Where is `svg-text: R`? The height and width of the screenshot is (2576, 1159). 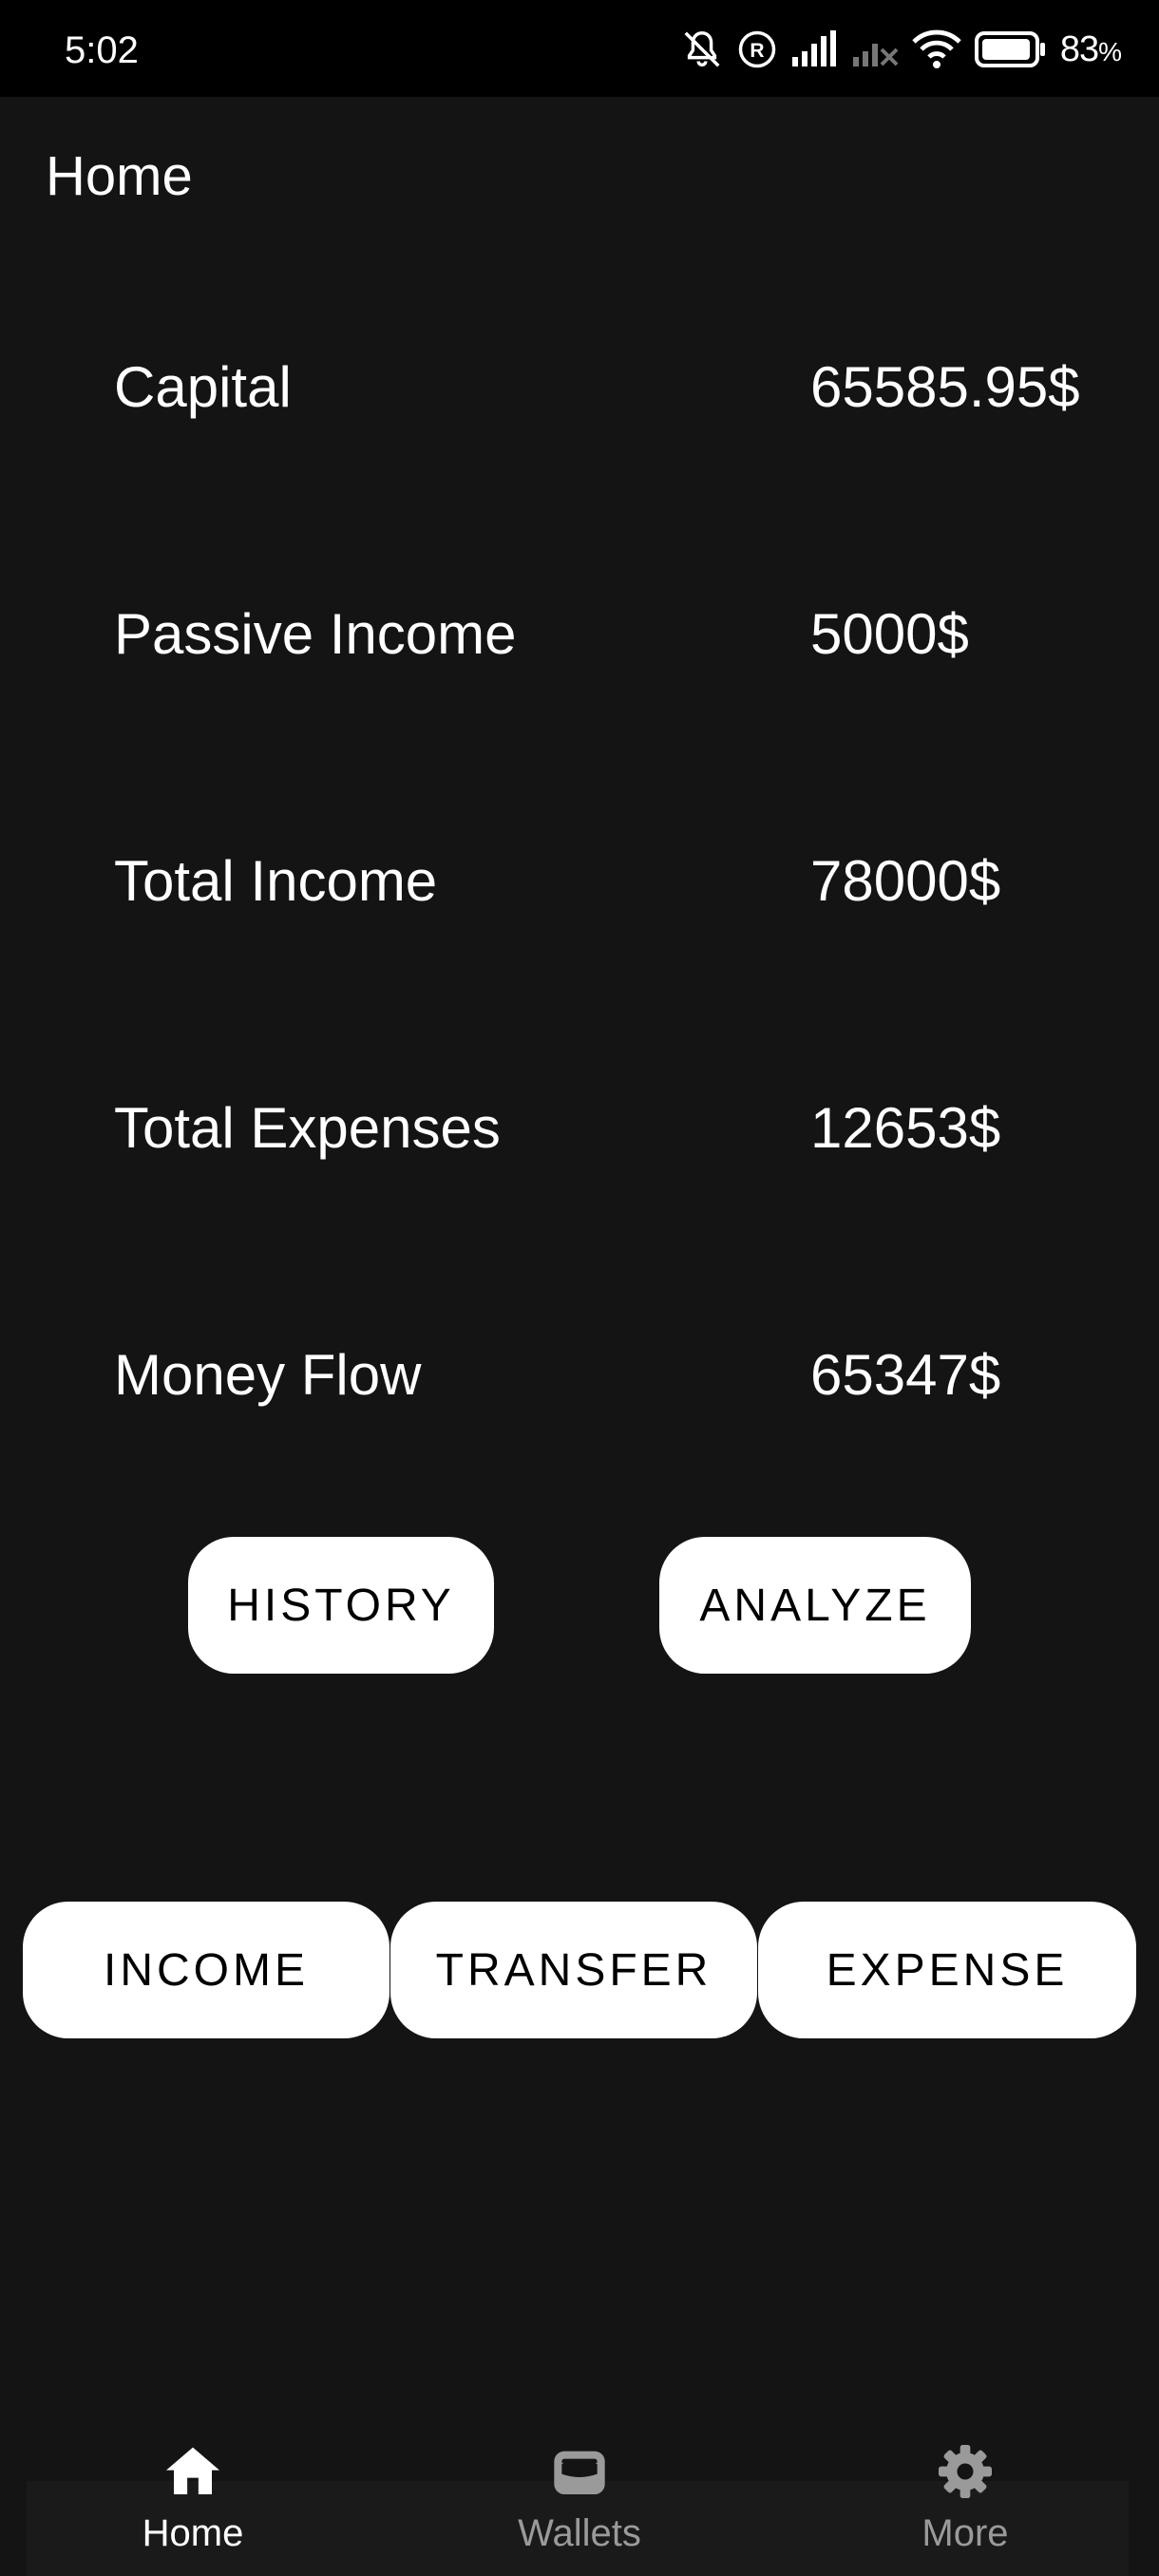 svg-text: R is located at coordinates (757, 51).